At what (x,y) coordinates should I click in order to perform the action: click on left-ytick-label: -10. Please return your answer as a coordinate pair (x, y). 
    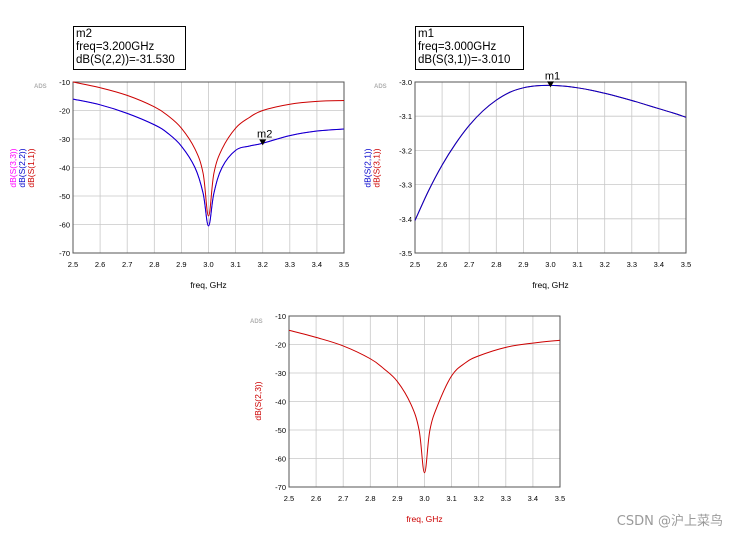
    Looking at the image, I should click on (64, 82).